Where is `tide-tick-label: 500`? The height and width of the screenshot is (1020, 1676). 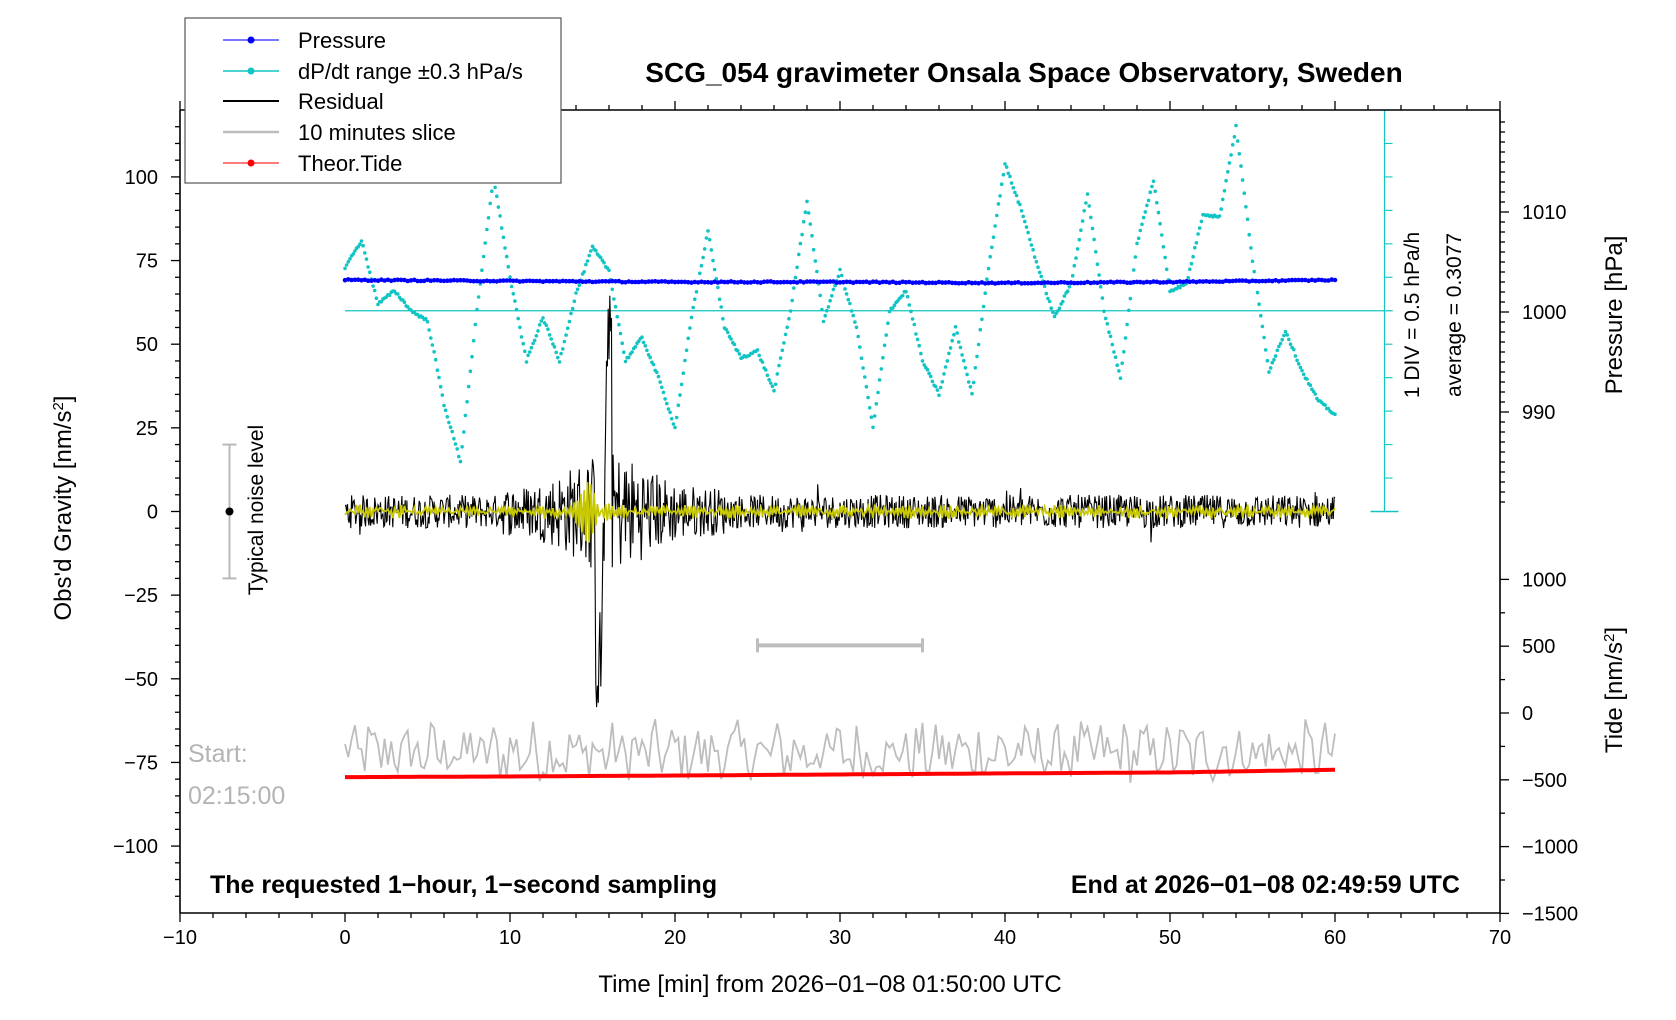 tide-tick-label: 500 is located at coordinates (1538, 647).